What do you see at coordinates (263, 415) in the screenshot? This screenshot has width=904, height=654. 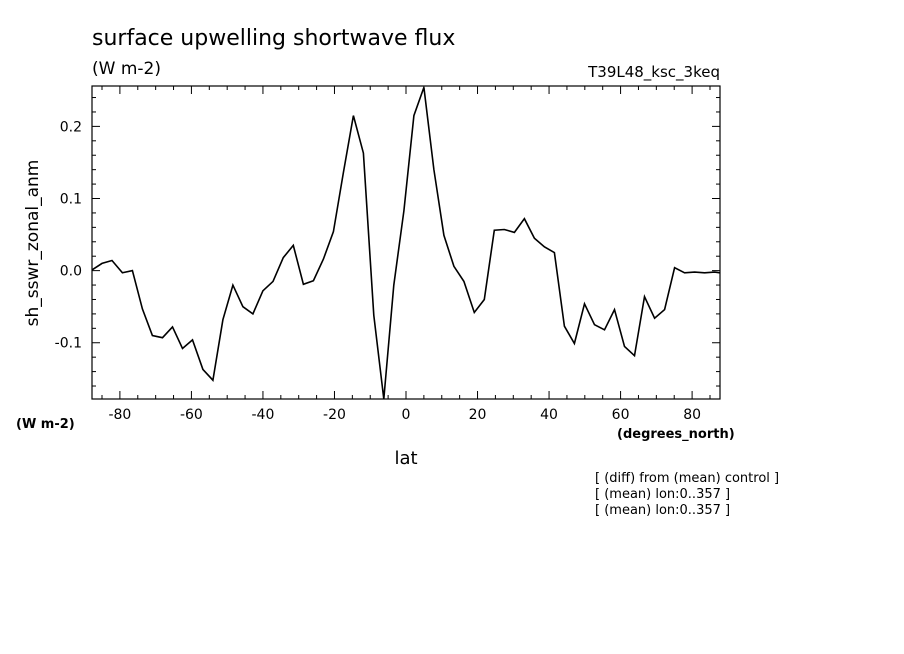 I see `x-tick-label: -40` at bounding box center [263, 415].